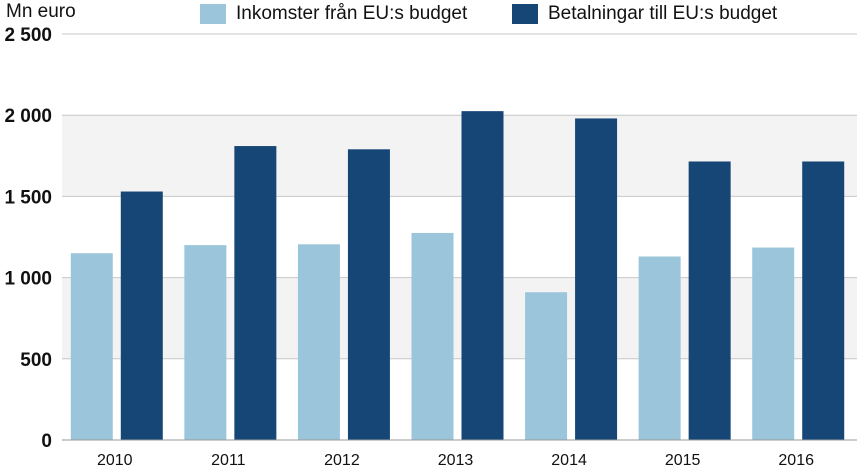 The height and width of the screenshot is (469, 863). Describe the element at coordinates (456, 460) in the screenshot. I see `x-tick-label: 2013` at that location.